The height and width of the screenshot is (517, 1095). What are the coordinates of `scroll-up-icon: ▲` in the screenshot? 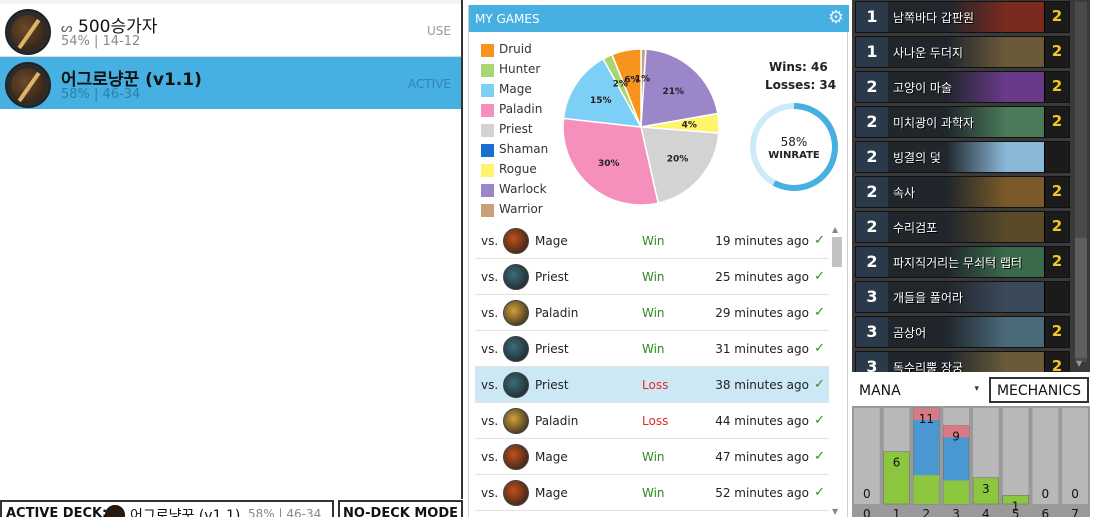 It's located at (835, 229).